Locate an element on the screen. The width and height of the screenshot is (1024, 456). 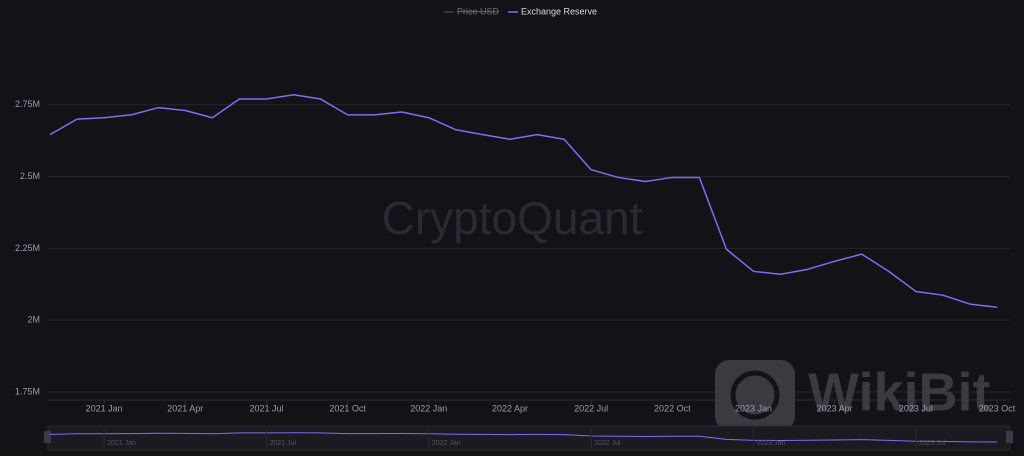
y-tick-label: 2.25M is located at coordinates (27, 248).